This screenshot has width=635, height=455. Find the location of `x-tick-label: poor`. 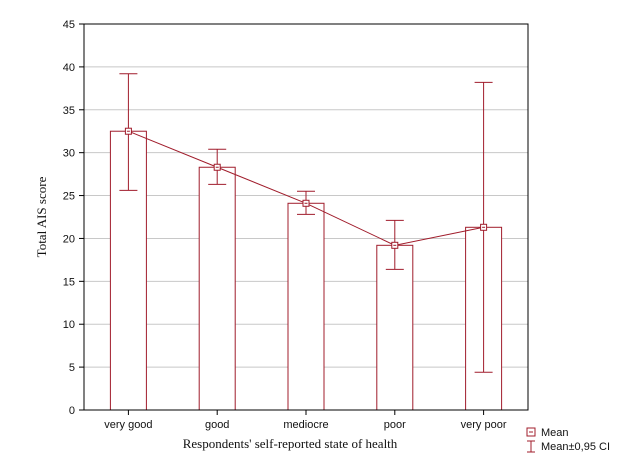

x-tick-label: poor is located at coordinates (395, 425).